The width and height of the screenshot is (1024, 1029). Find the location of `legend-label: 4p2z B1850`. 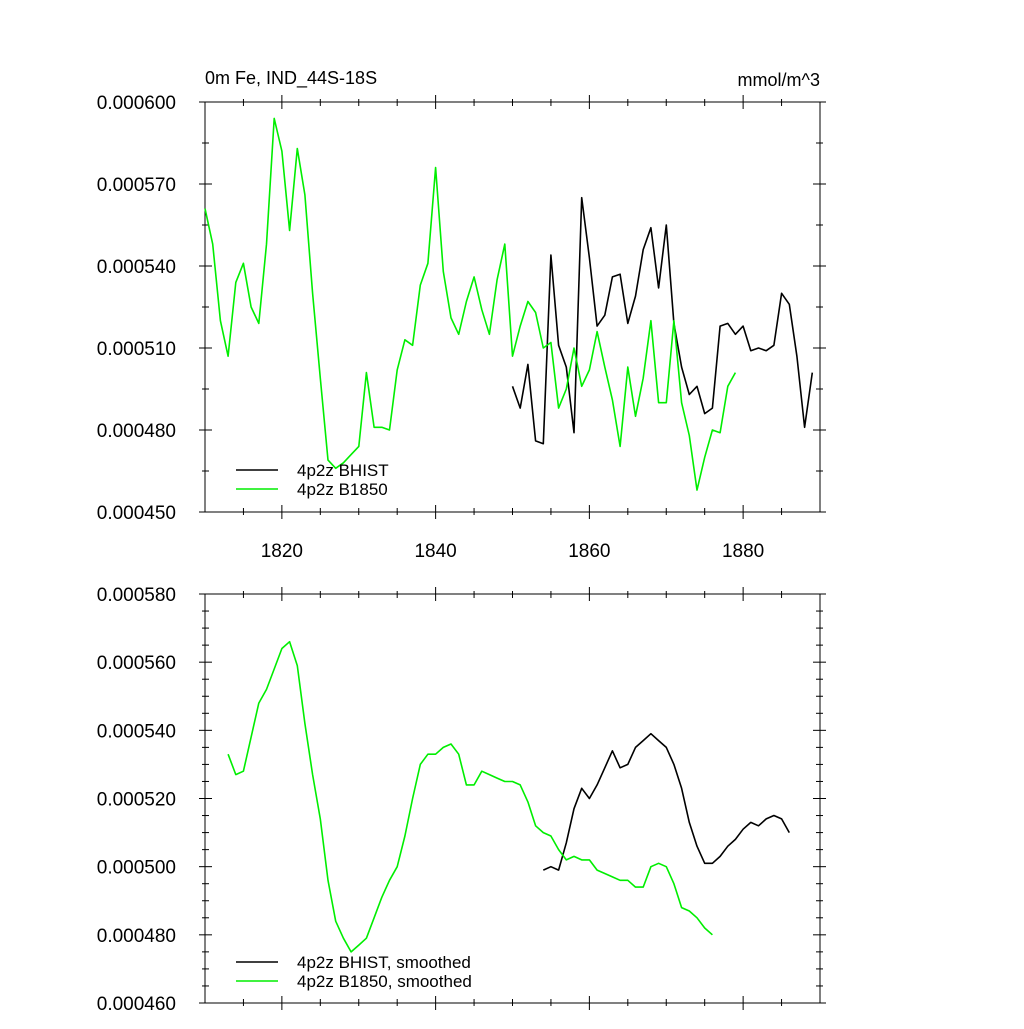

legend-label: 4p2z B1850 is located at coordinates (342, 489).